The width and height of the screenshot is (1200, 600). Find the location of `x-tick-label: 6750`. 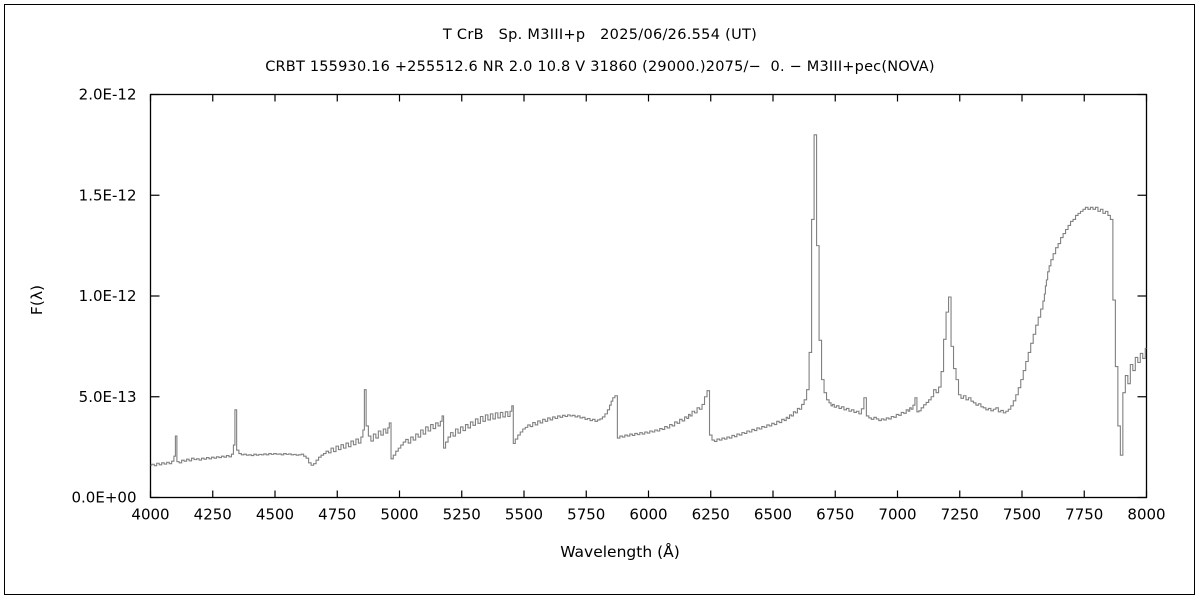

x-tick-label: 6750 is located at coordinates (835, 515).